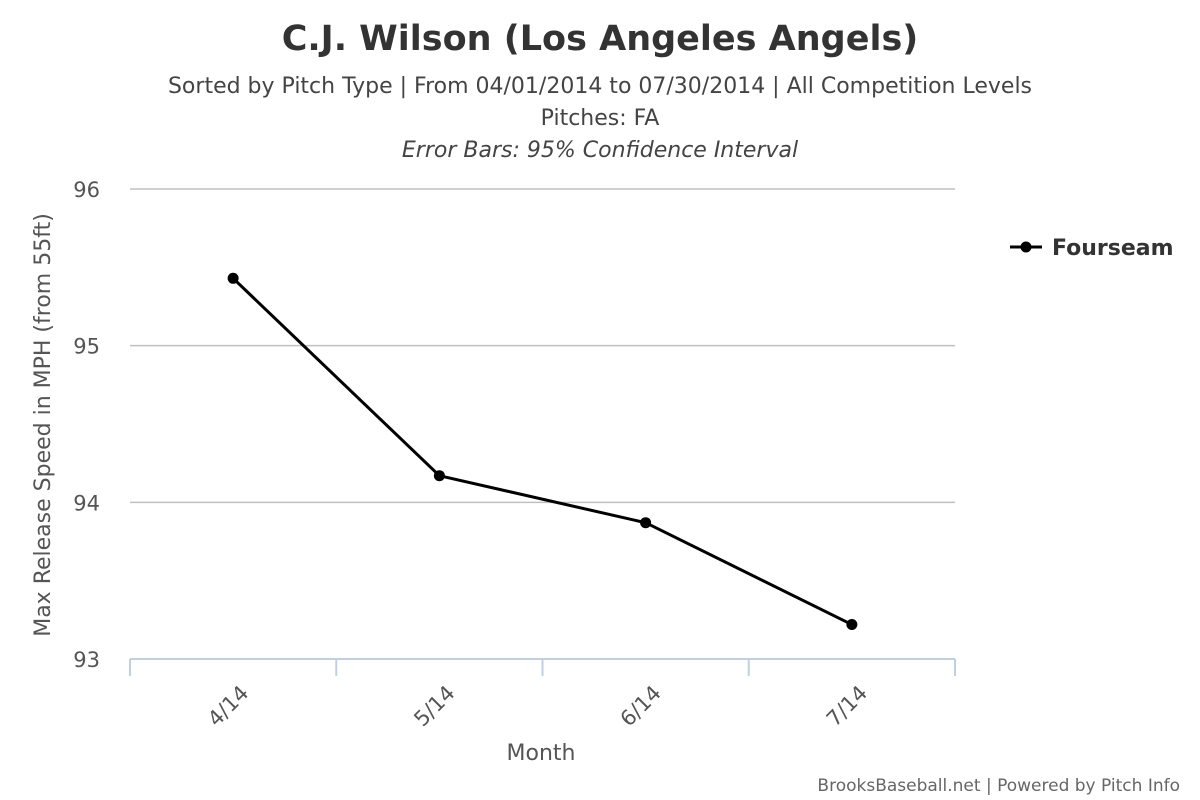  I want to click on y-tick-label: 95, so click(86, 347).